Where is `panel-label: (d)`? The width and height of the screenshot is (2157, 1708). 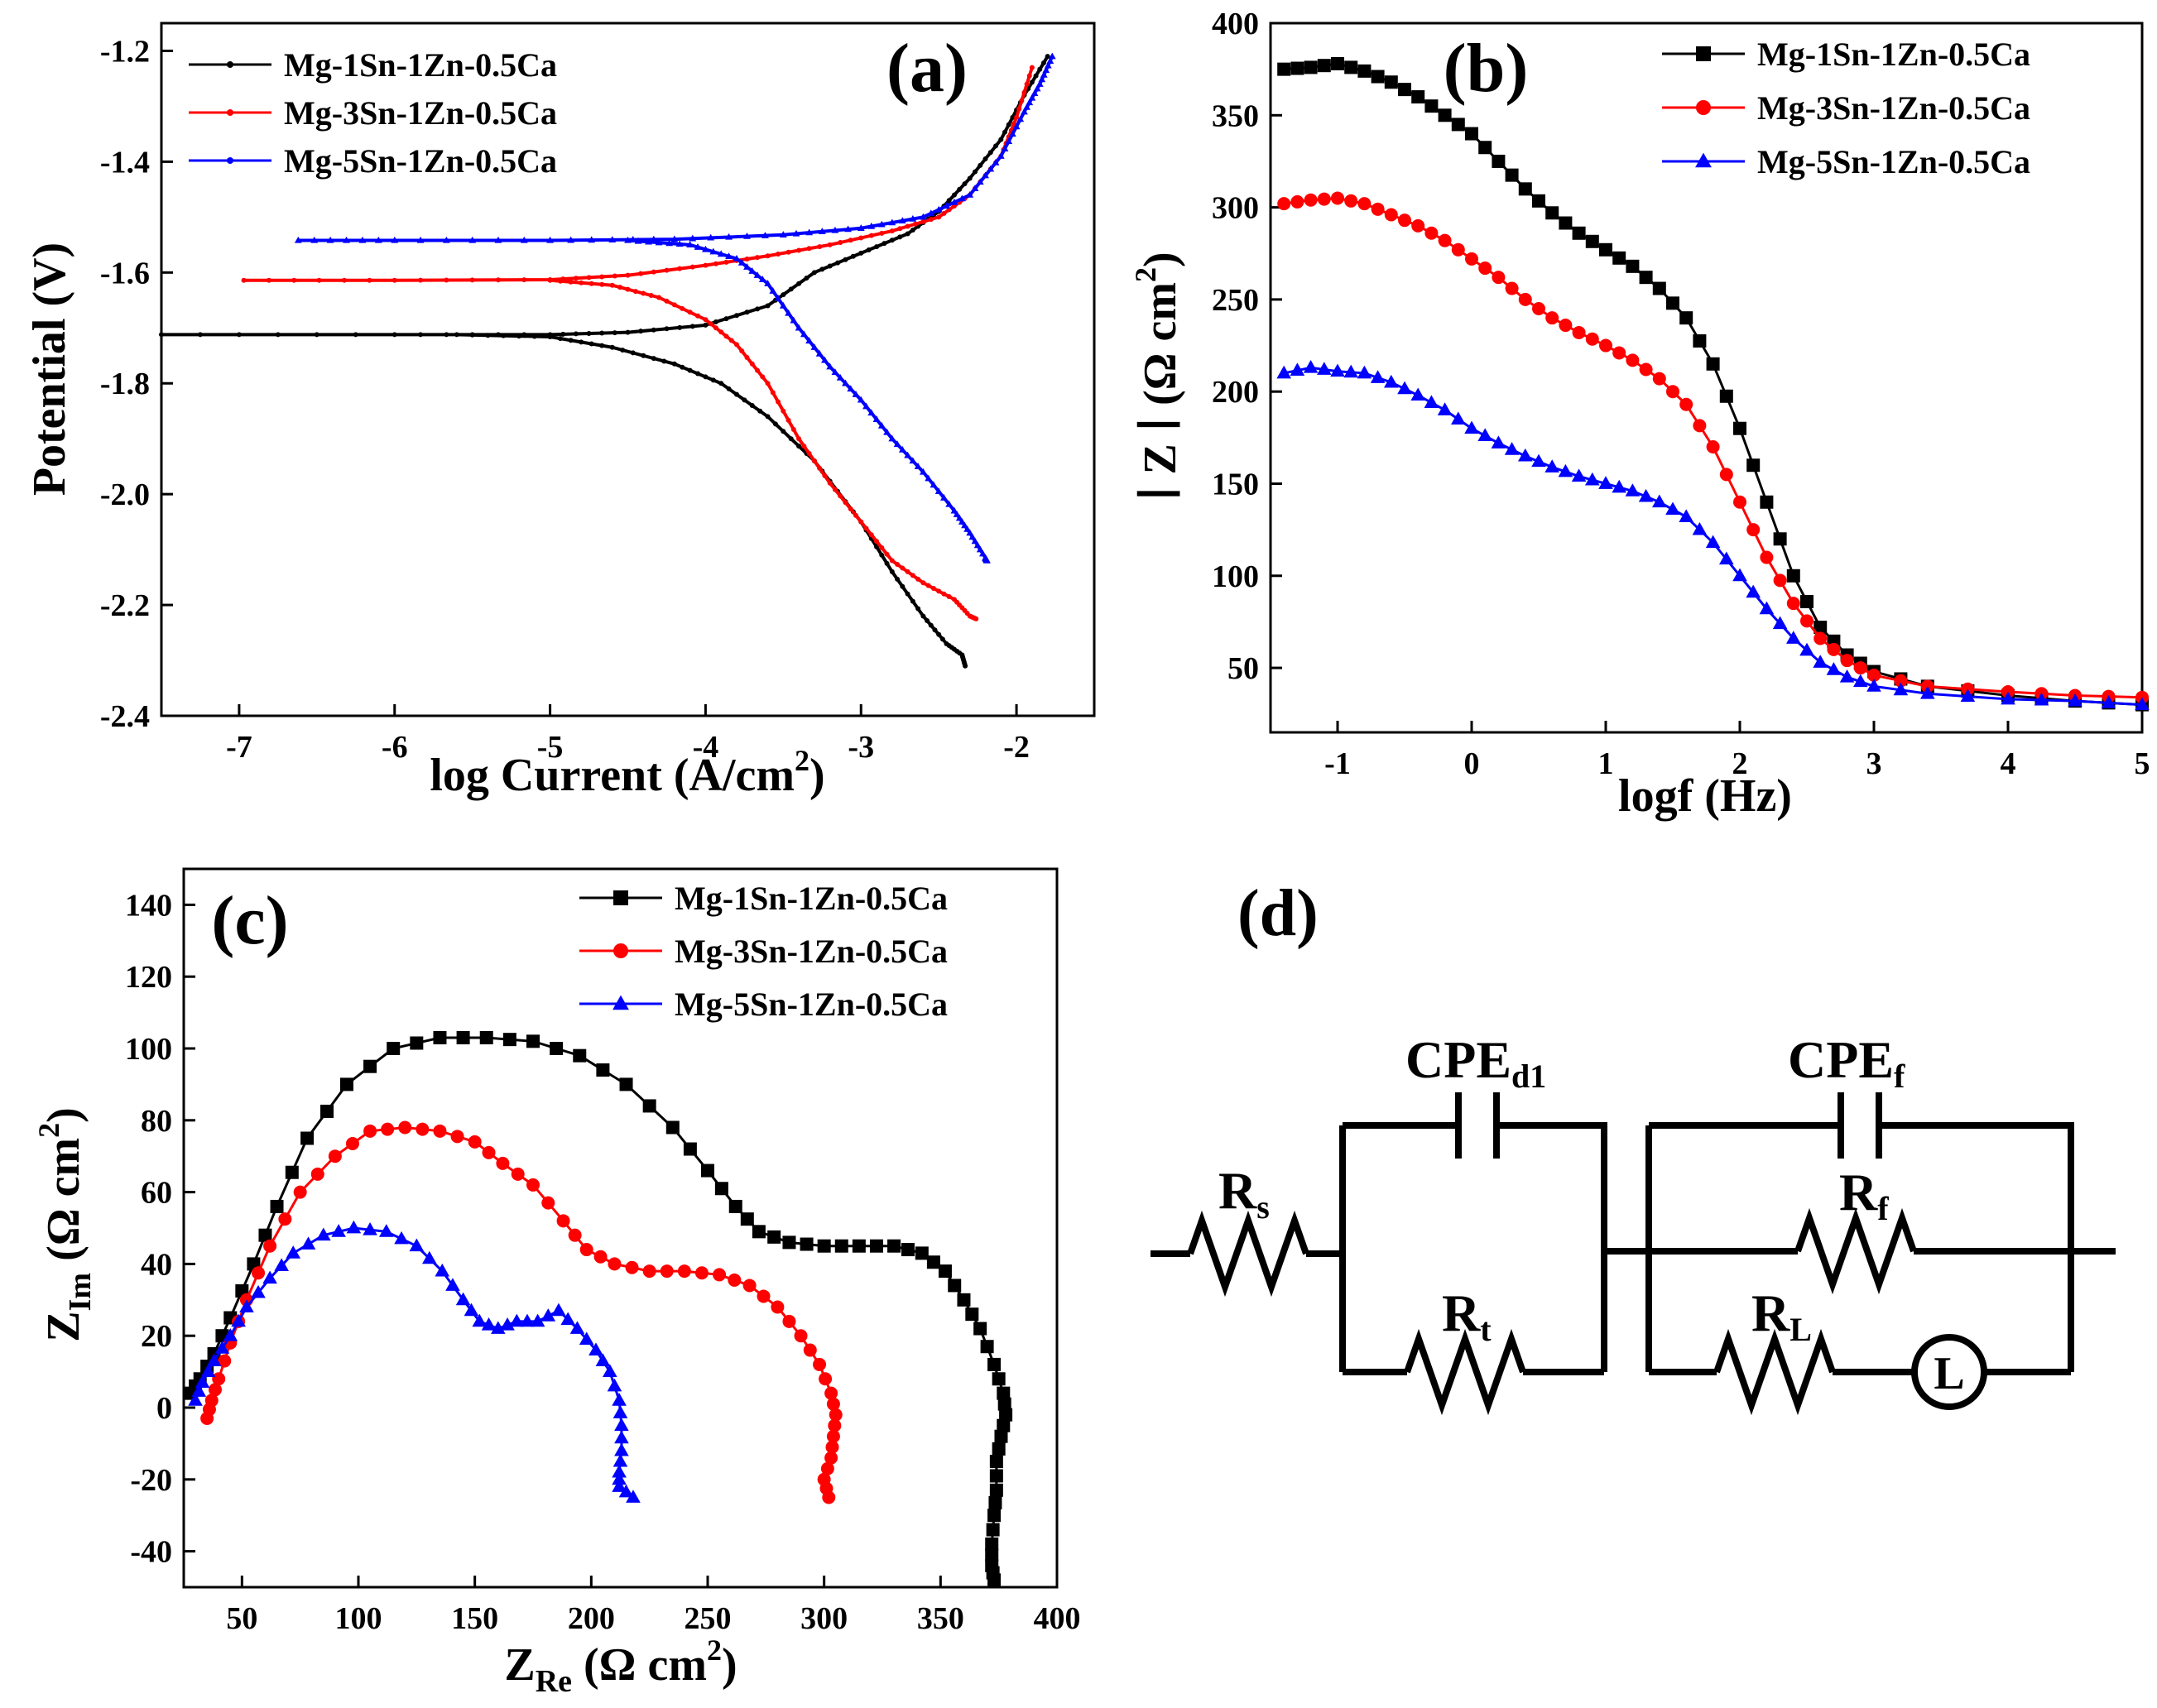 panel-label: (d) is located at coordinates (1278, 913).